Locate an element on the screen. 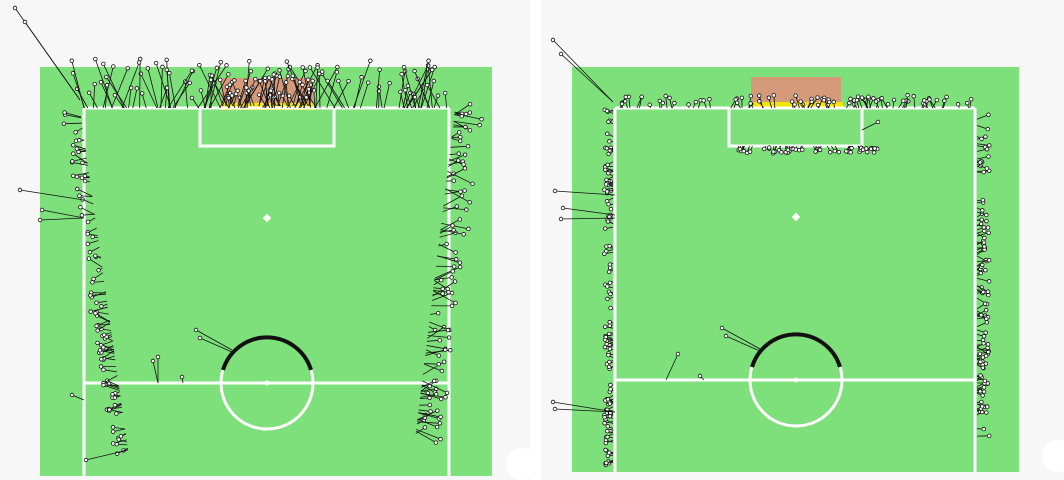 The height and width of the screenshot is (480, 1064). penalty-spot is located at coordinates (267, 218).